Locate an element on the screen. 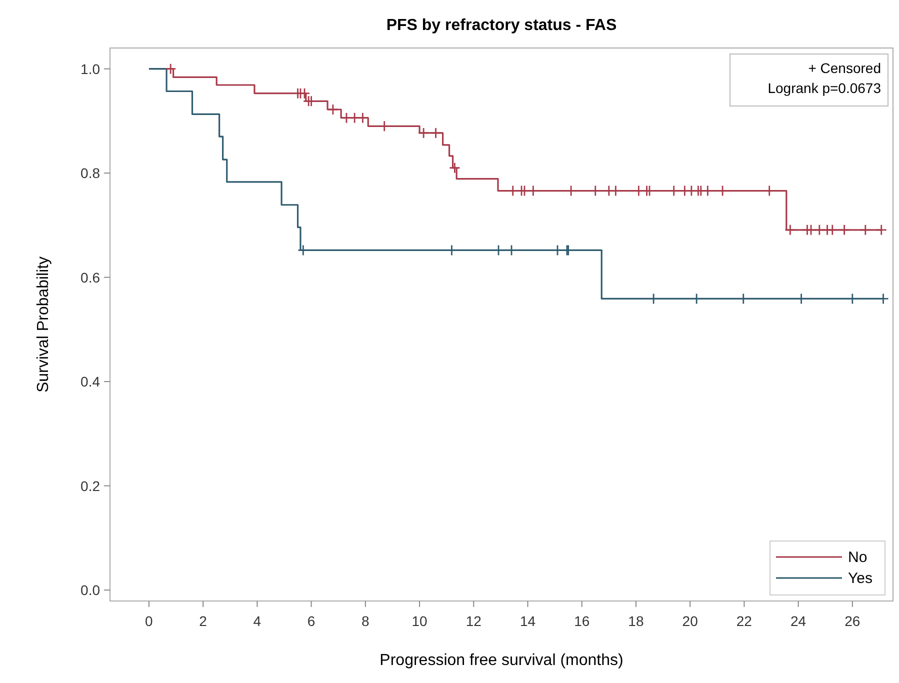  x-axis-title: Progression free survival (months) is located at coordinates (502, 660).